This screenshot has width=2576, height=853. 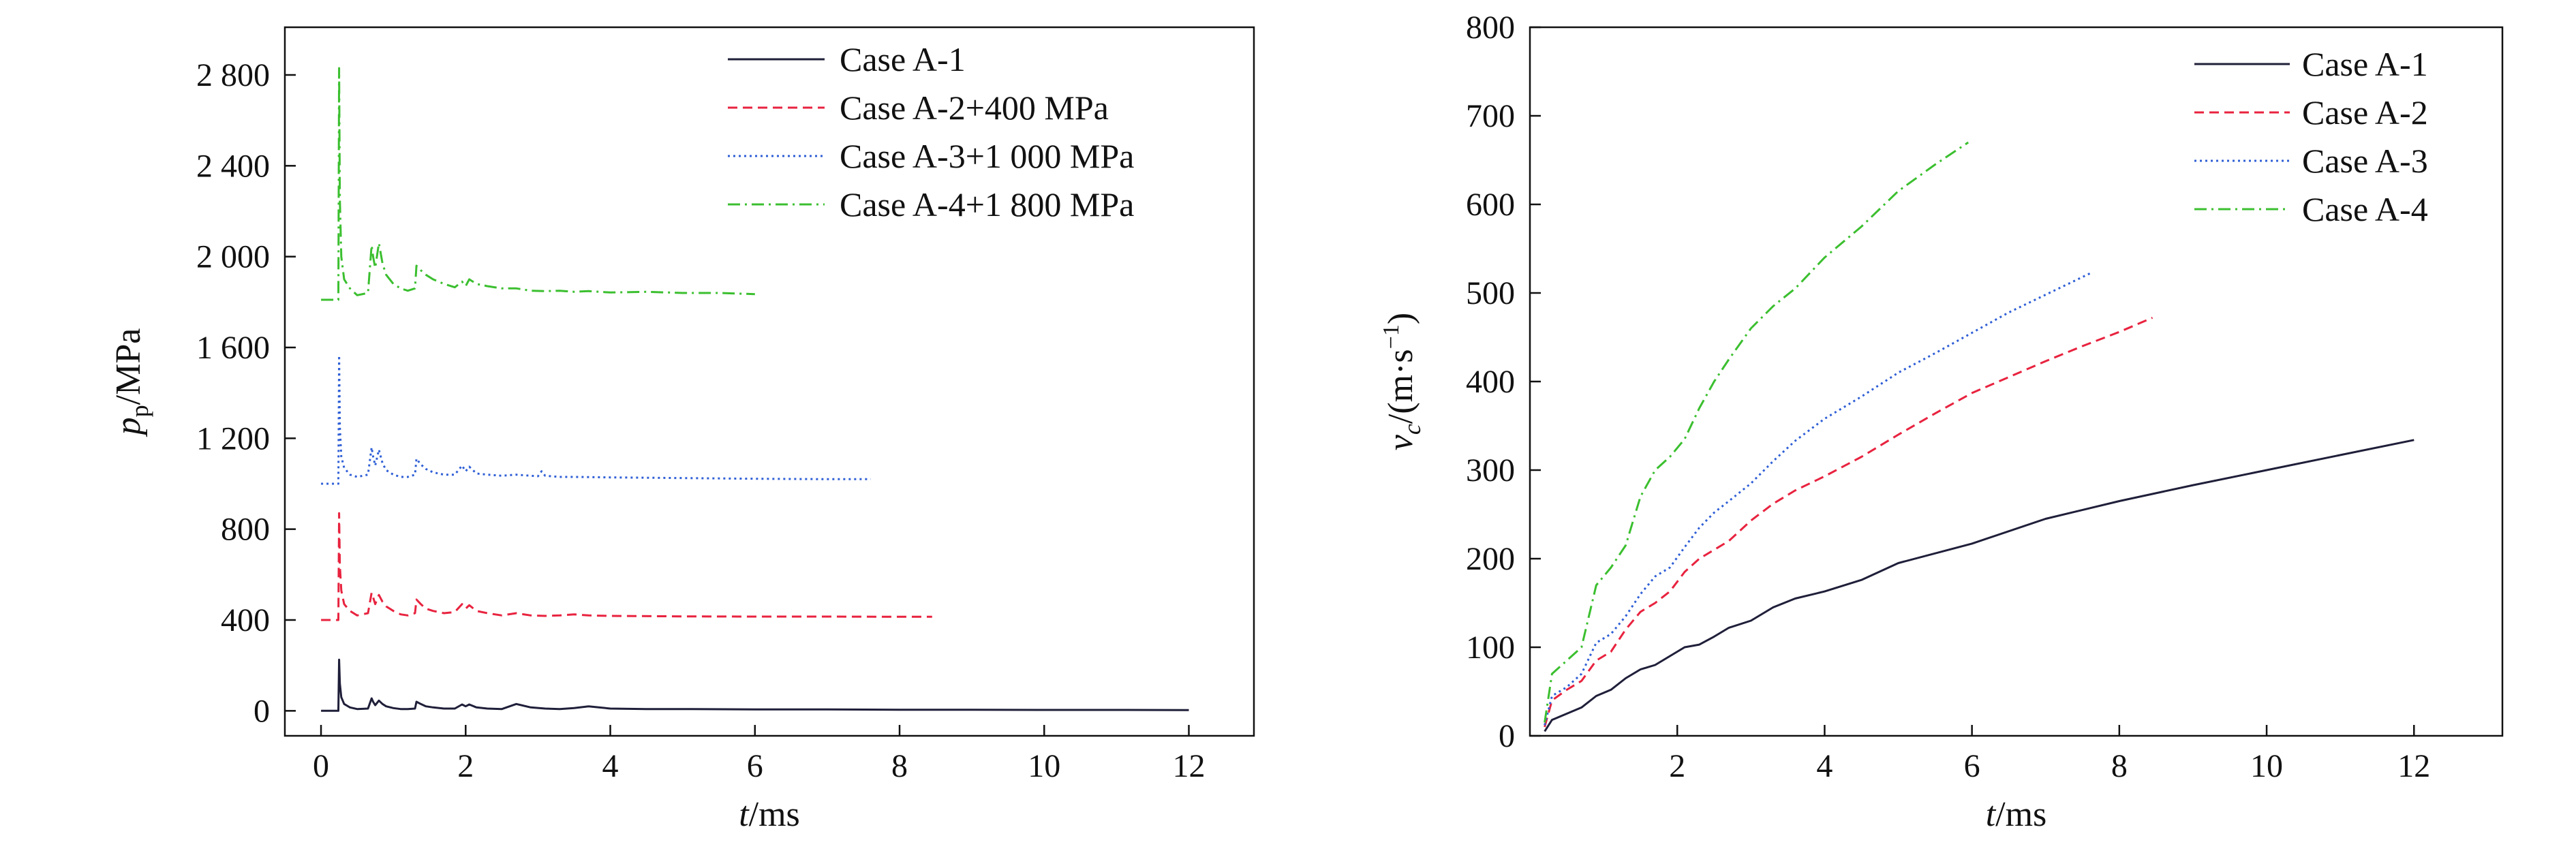 I want to click on legend-label: Case A-4, so click(x=2365, y=209).